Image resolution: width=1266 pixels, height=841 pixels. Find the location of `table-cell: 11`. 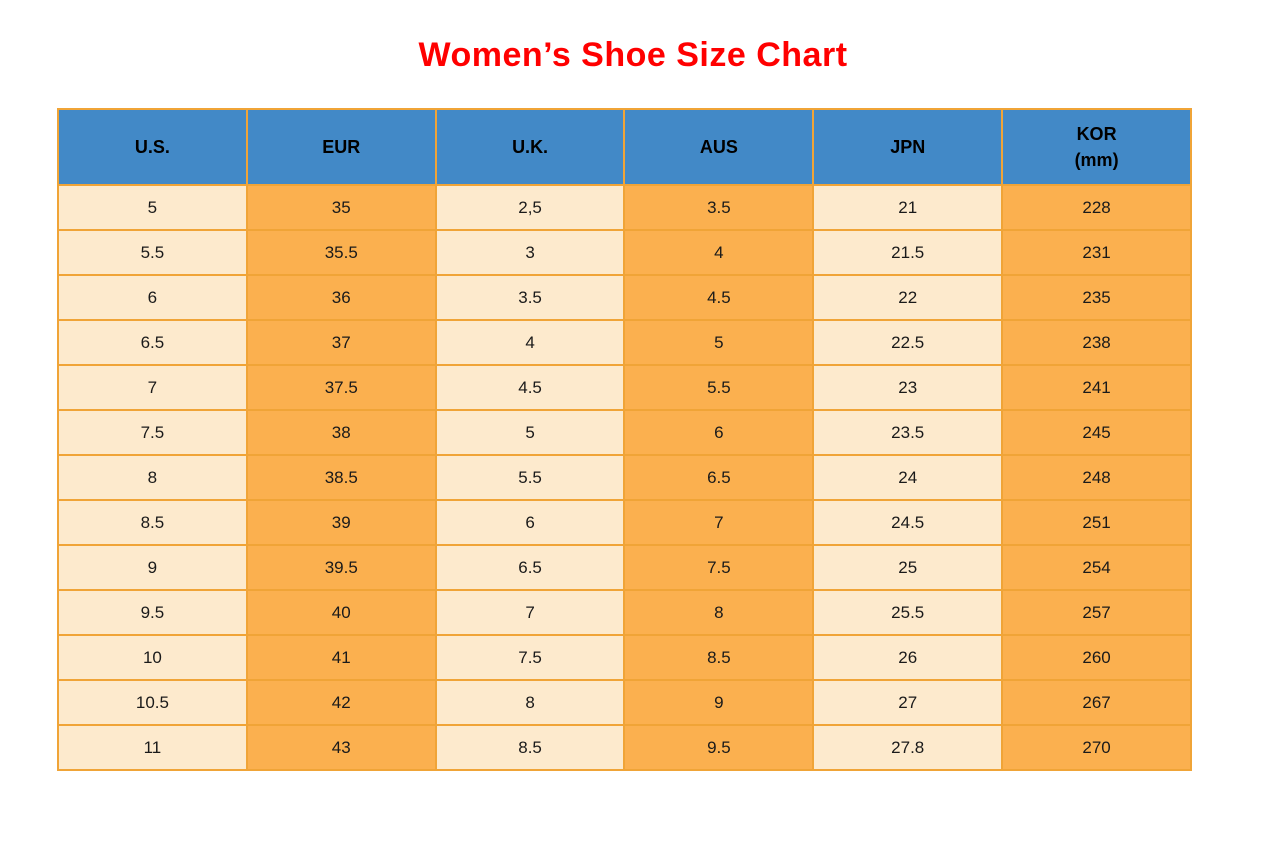

table-cell: 11 is located at coordinates (152, 747).